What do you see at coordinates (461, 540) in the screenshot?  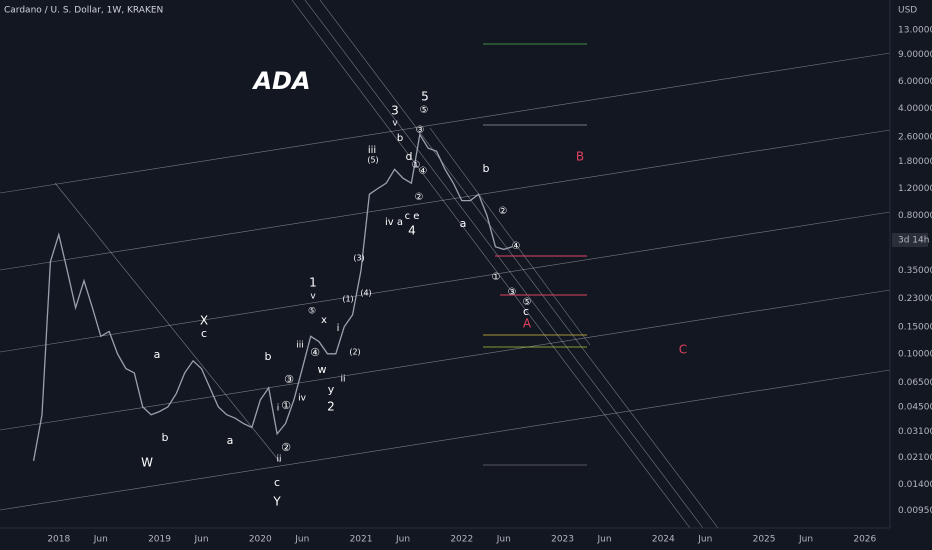 I see `x-tick-label: 2022` at bounding box center [461, 540].